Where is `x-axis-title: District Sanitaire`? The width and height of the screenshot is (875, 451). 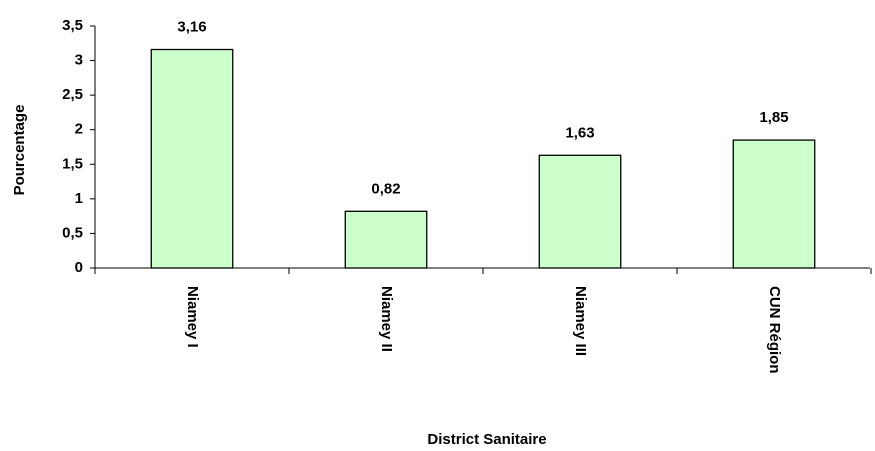
x-axis-title: District Sanitaire is located at coordinates (486, 439).